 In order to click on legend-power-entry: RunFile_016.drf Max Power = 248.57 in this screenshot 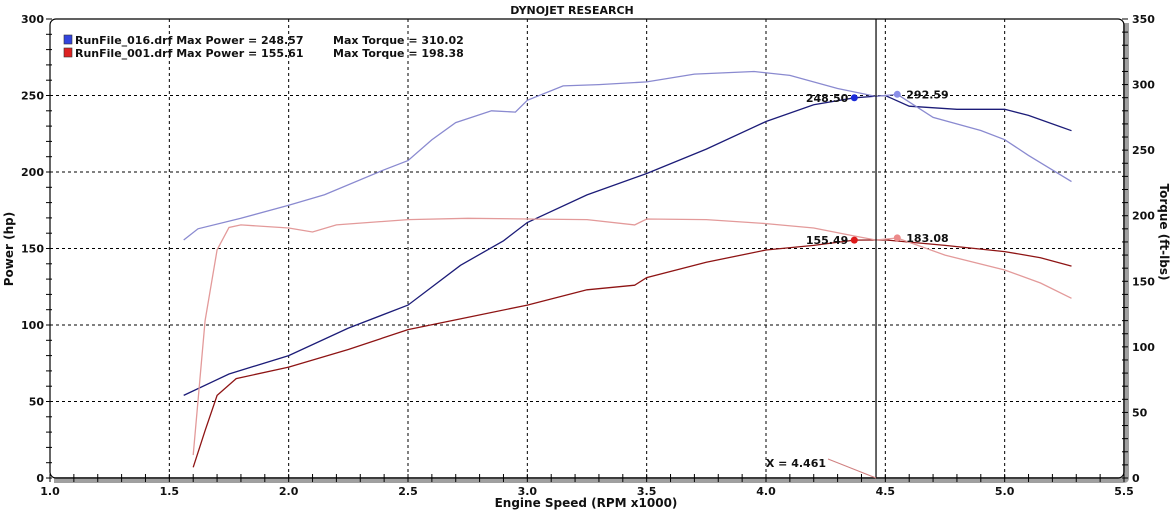, I will do `click(189, 40)`.